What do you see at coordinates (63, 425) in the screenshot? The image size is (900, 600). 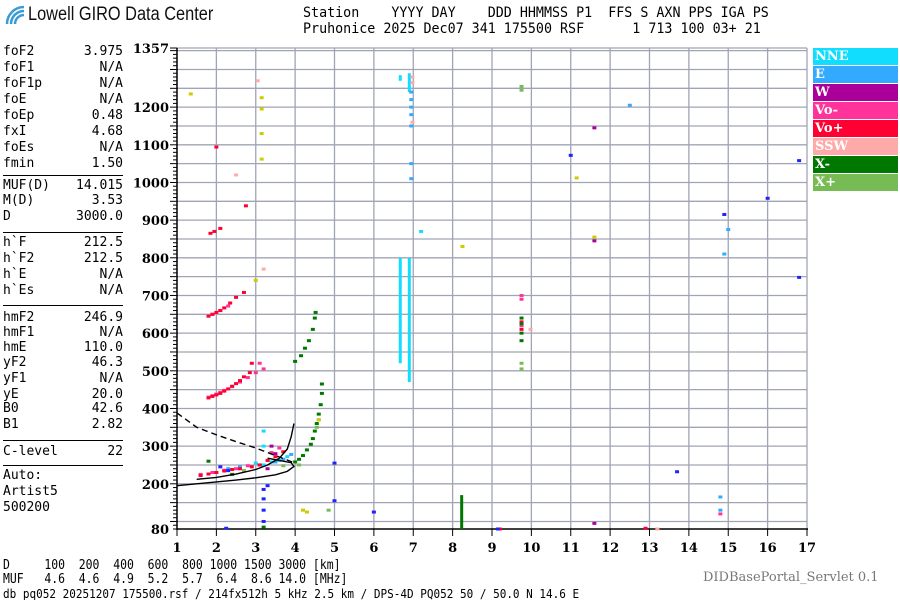 I see `param-b1: B1 2.82` at bounding box center [63, 425].